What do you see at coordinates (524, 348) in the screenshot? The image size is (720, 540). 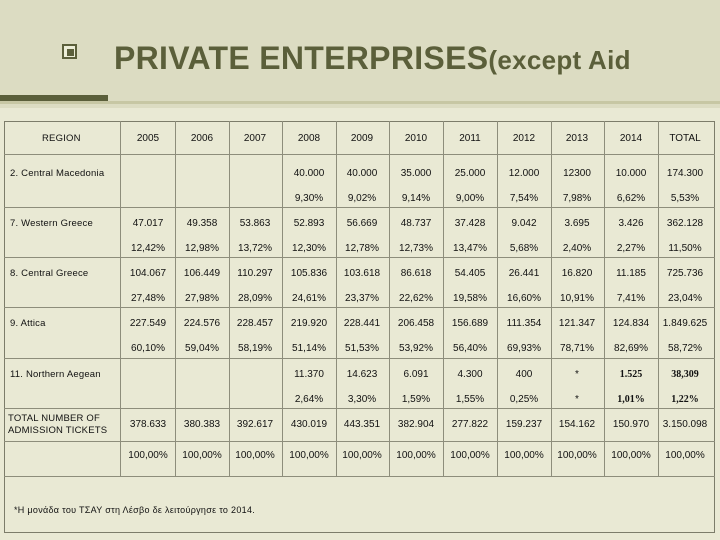 I see `table-cell: 69,93%` at bounding box center [524, 348].